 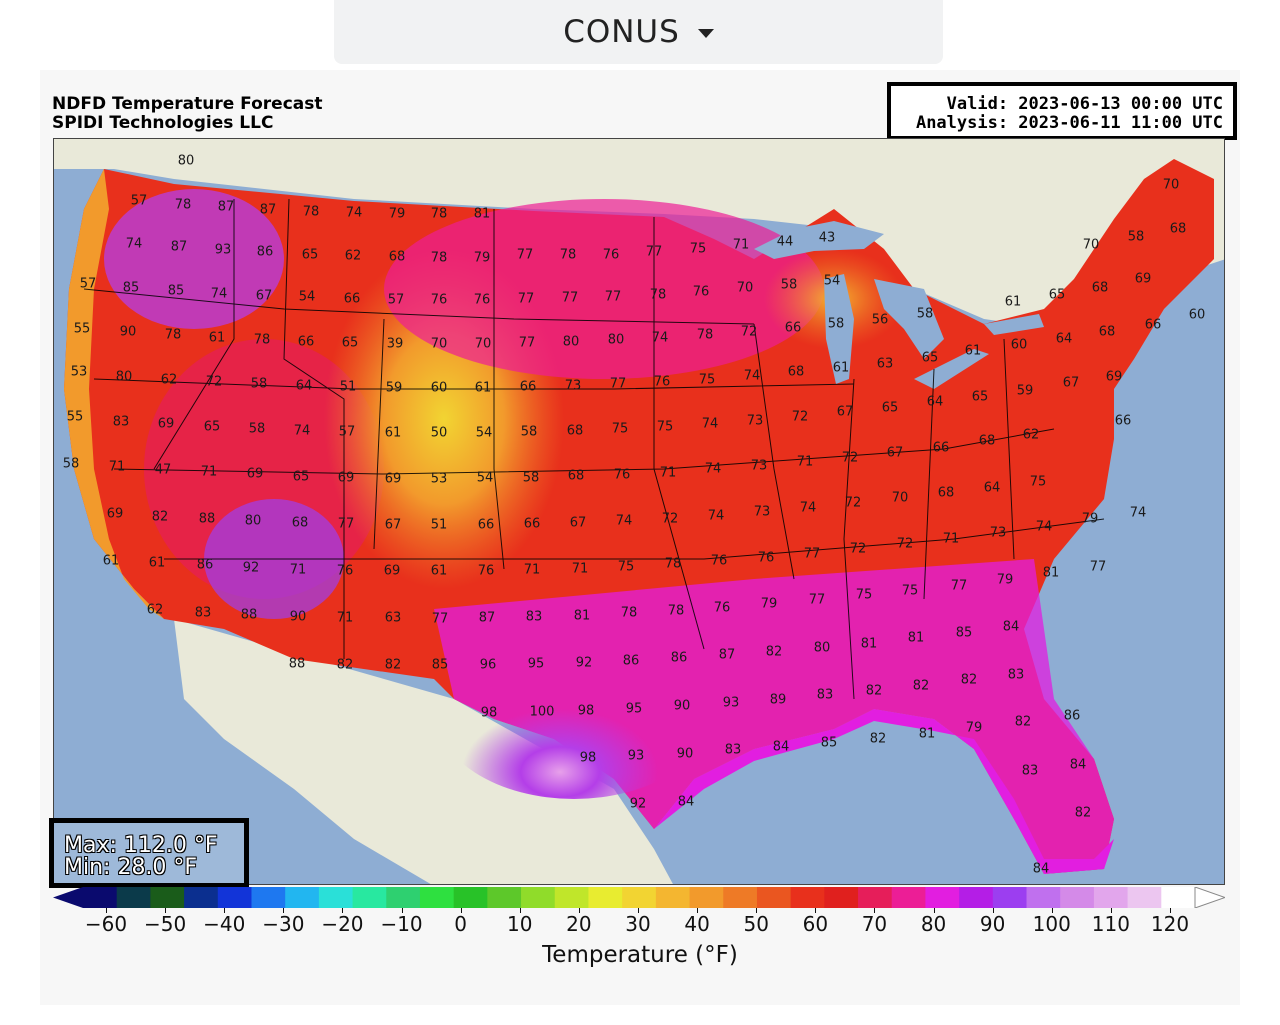 I want to click on temperature-label: 98, so click(x=586, y=711).